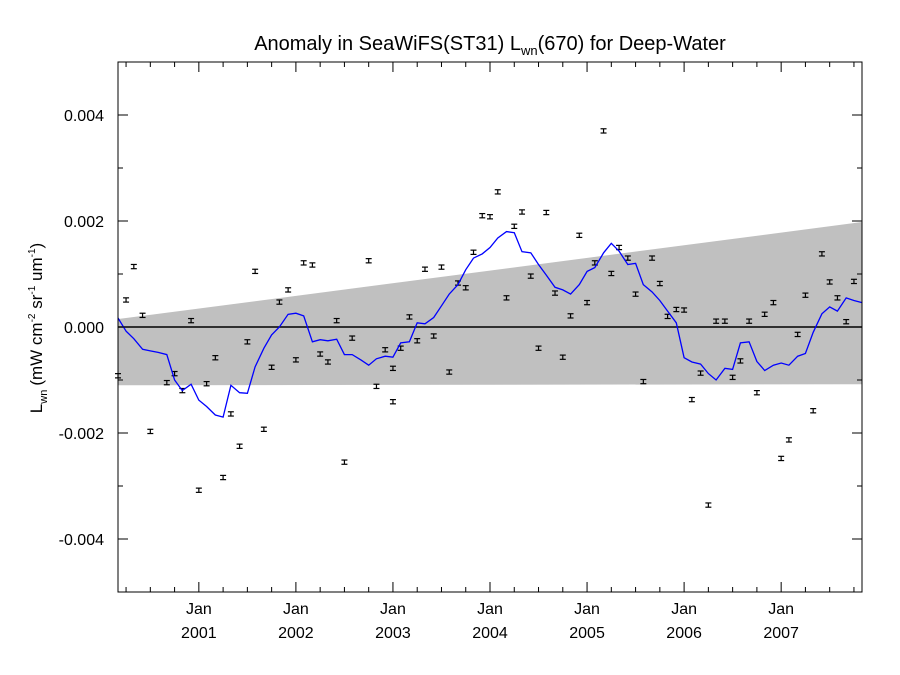  I want to click on x-tick-label-year: 2006, so click(684, 633).